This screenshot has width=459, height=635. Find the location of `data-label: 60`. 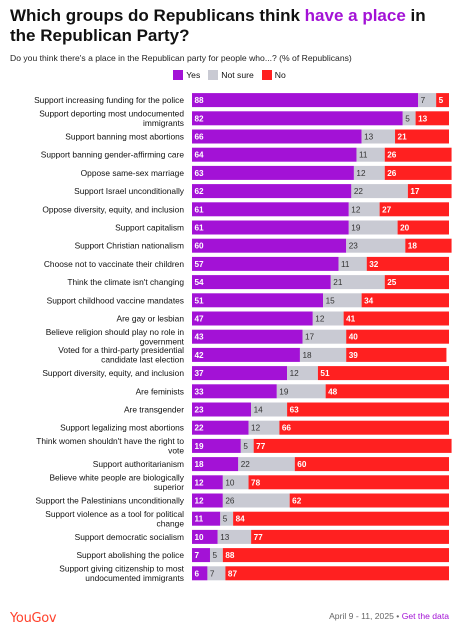

data-label: 60 is located at coordinates (302, 464).